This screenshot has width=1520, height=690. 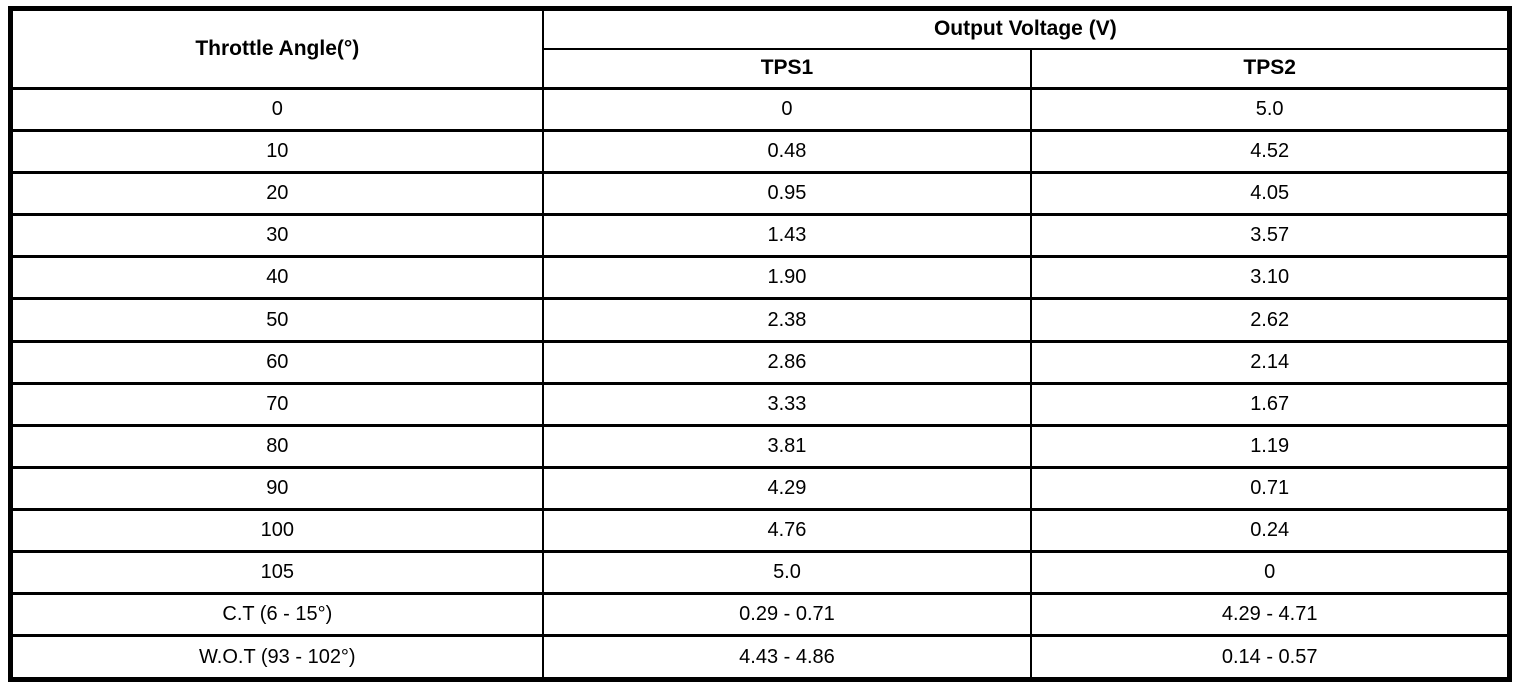 What do you see at coordinates (276, 236) in the screenshot?
I see `throttle-angle-cell: 30` at bounding box center [276, 236].